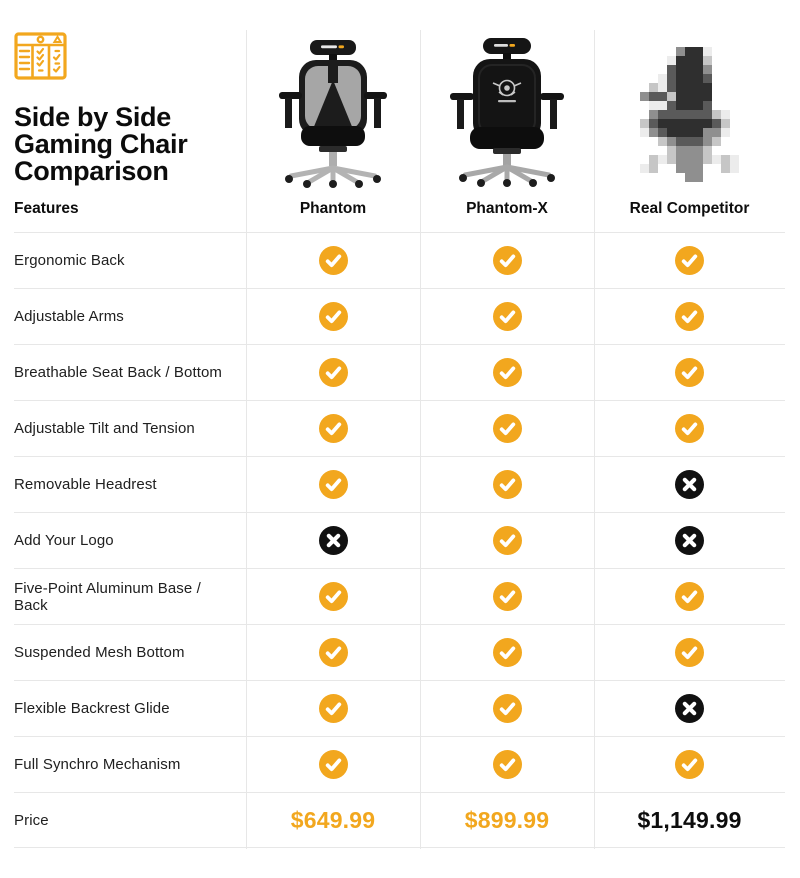  I want to click on table-row: Flexible Backrest Glide, so click(399, 708).